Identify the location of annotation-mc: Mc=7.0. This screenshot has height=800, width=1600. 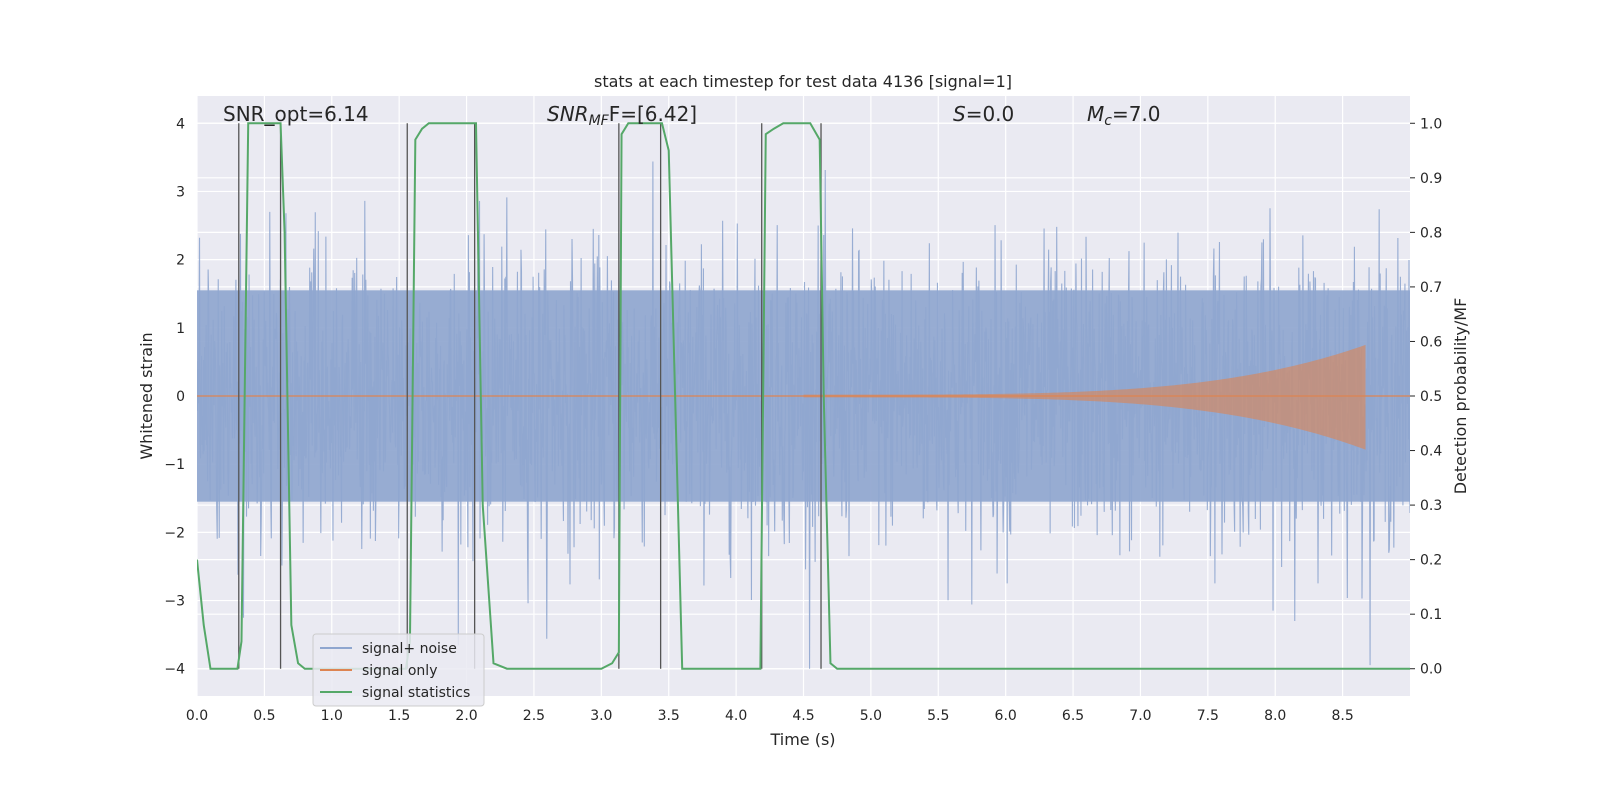
(1124, 115).